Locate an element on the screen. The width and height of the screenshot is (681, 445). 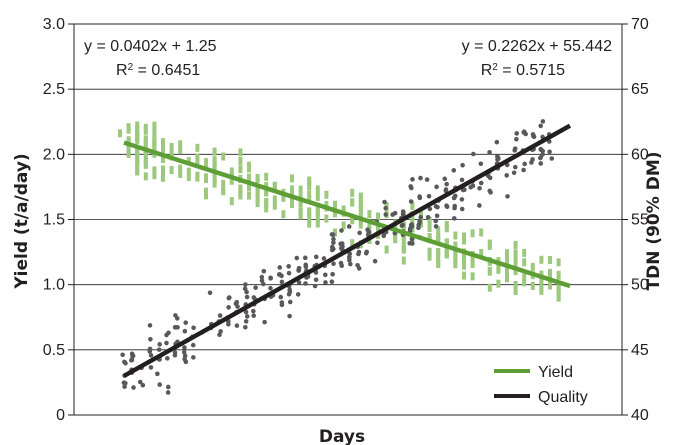
y2-axis-title: TDN (90% DM) is located at coordinates (654, 220).